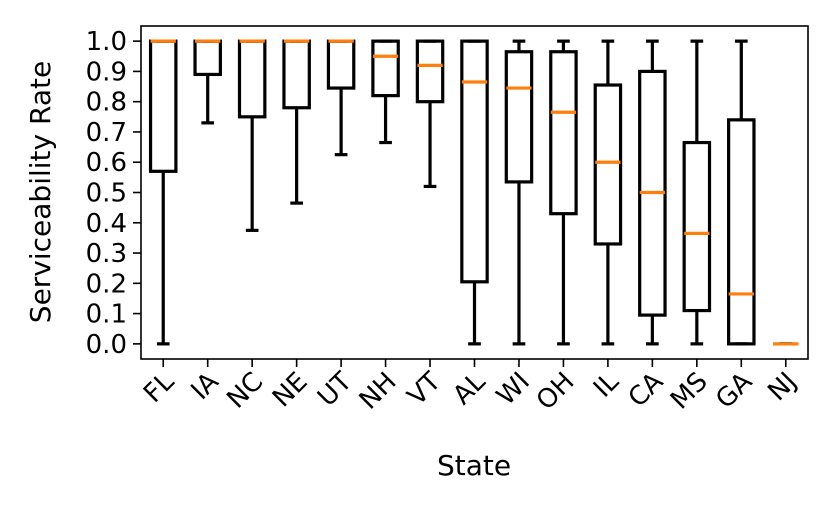 The image size is (829, 510). Describe the element at coordinates (734, 391) in the screenshot. I see `x-tick-label: GA` at that location.